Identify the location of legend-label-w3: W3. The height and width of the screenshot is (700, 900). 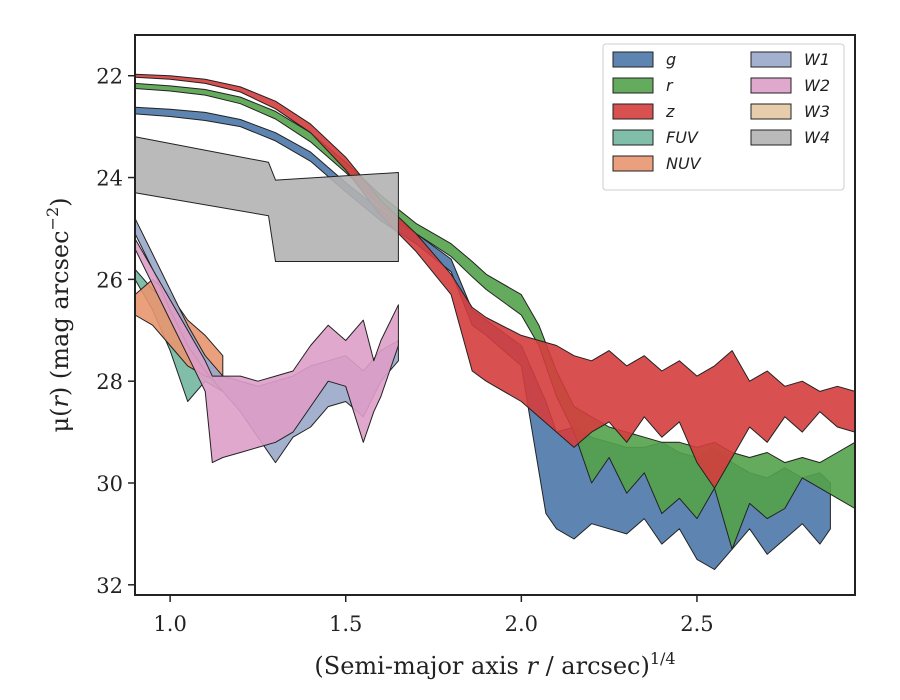
(817, 111).